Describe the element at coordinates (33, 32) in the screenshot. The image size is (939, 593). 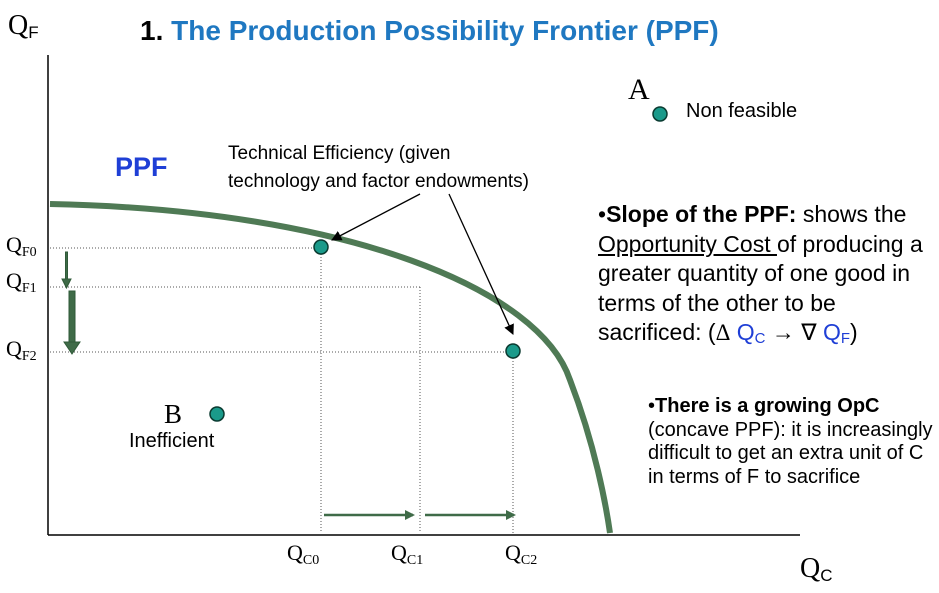
I see `y-axis-sub: F` at that location.